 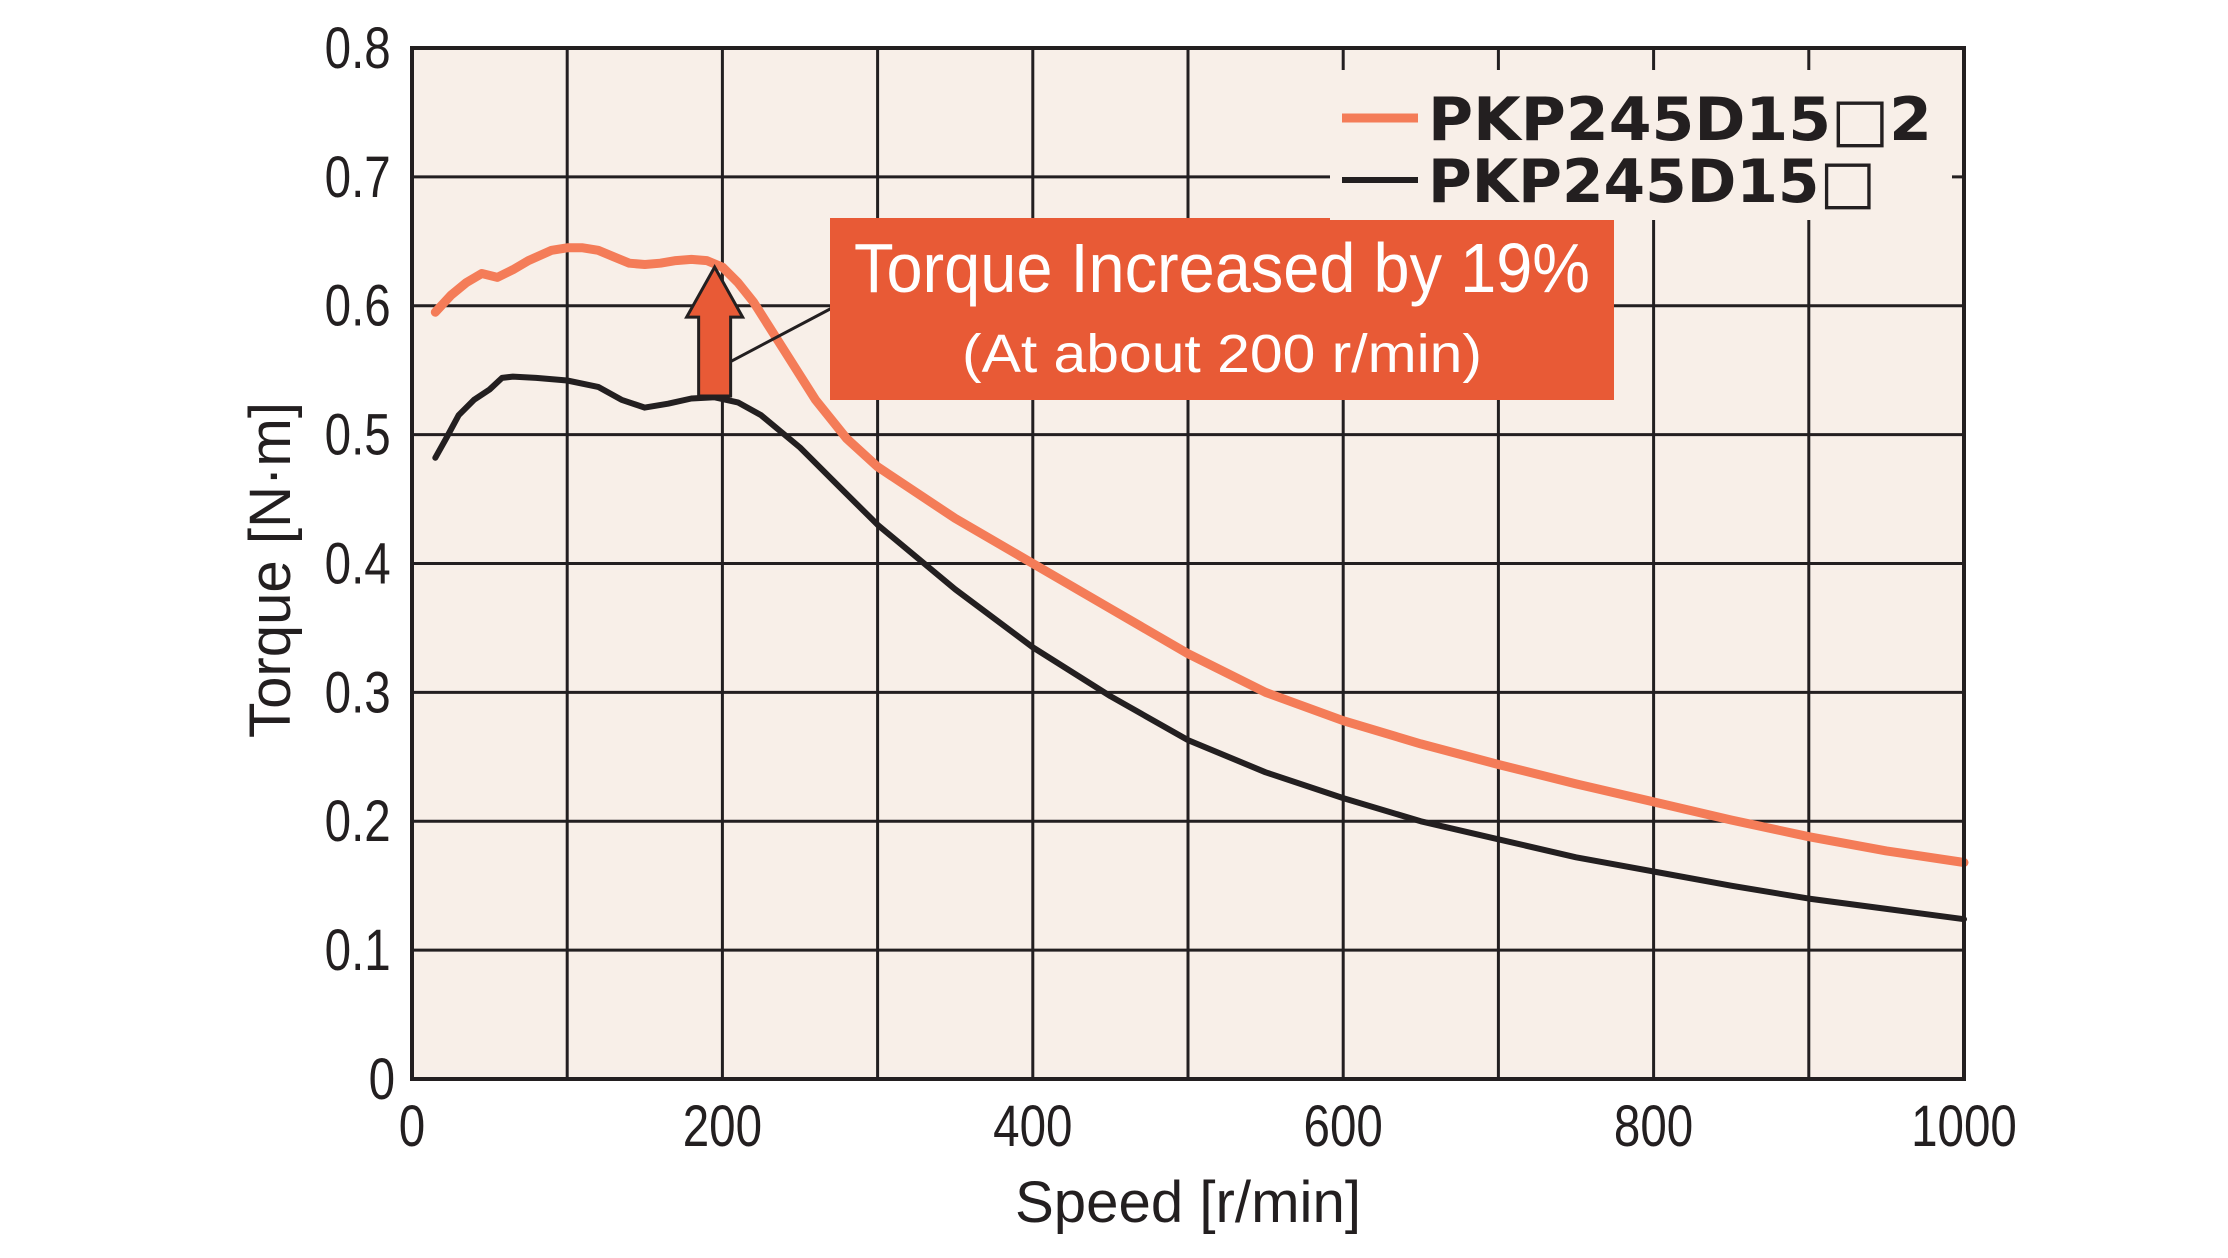 I want to click on y-tick-label: 0.2, so click(x=358, y=822).